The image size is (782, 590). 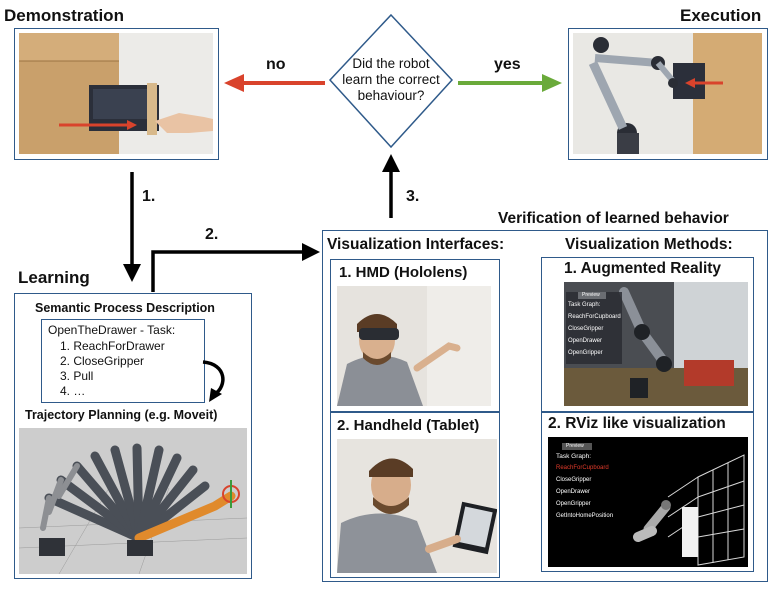 What do you see at coordinates (408, 425) in the screenshot?
I see `handheld-title: 2. Handheld (Tablet)` at bounding box center [408, 425].